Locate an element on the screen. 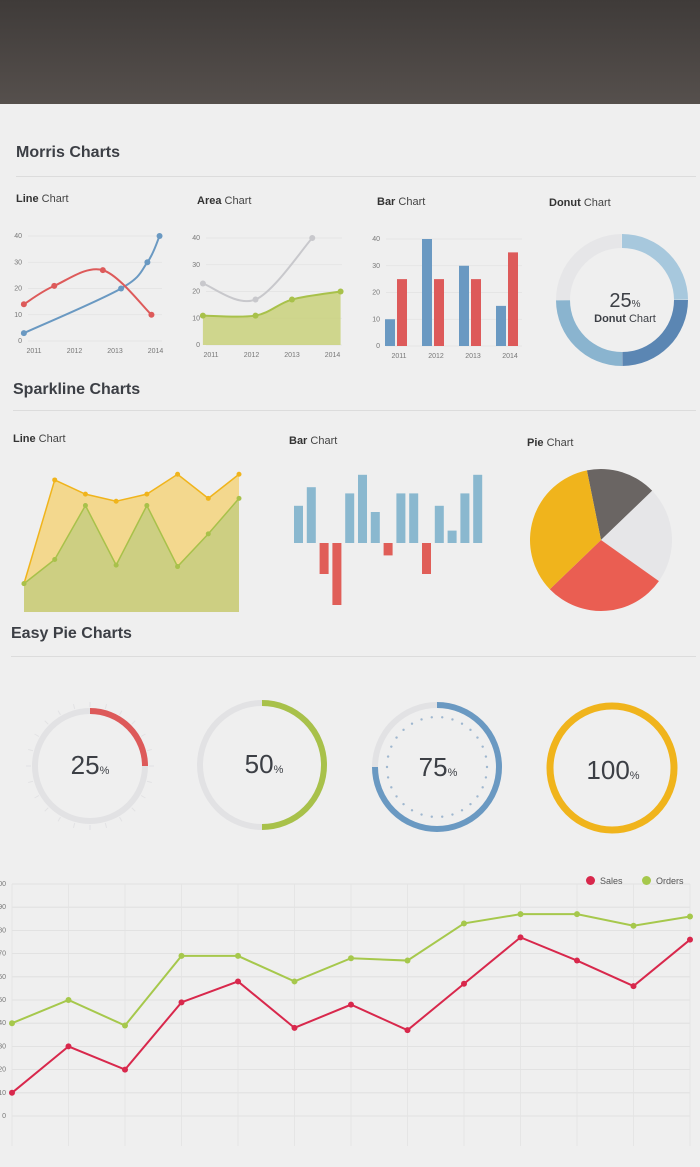 This screenshot has width=700, height=1167. big-y-tick: 60 is located at coordinates (3, 977).